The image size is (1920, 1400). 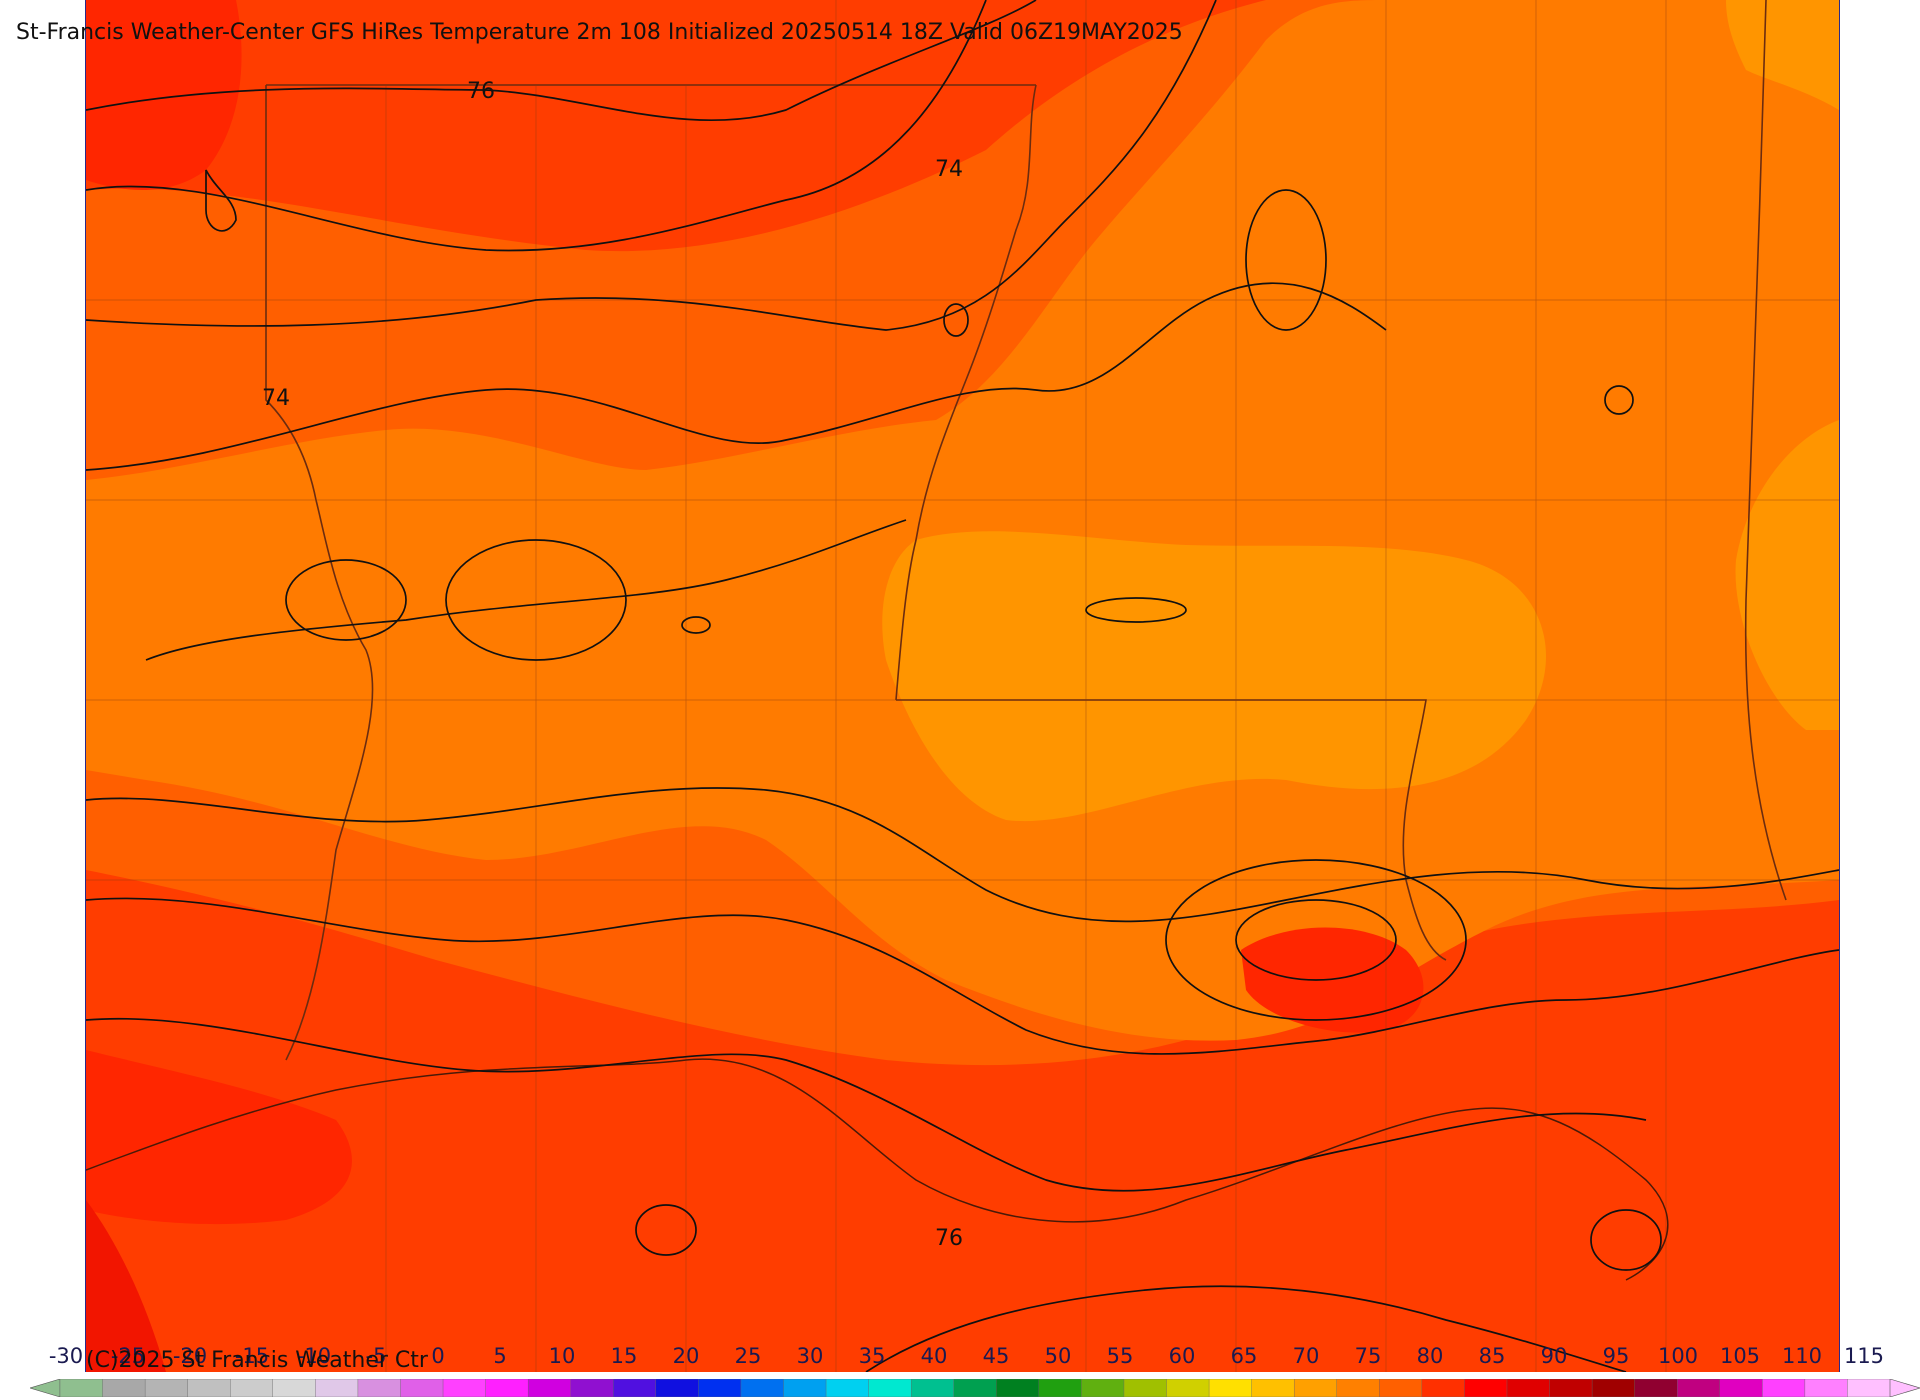 What do you see at coordinates (314, 1356) in the screenshot?
I see `colorbar-tick-label: -10` at bounding box center [314, 1356].